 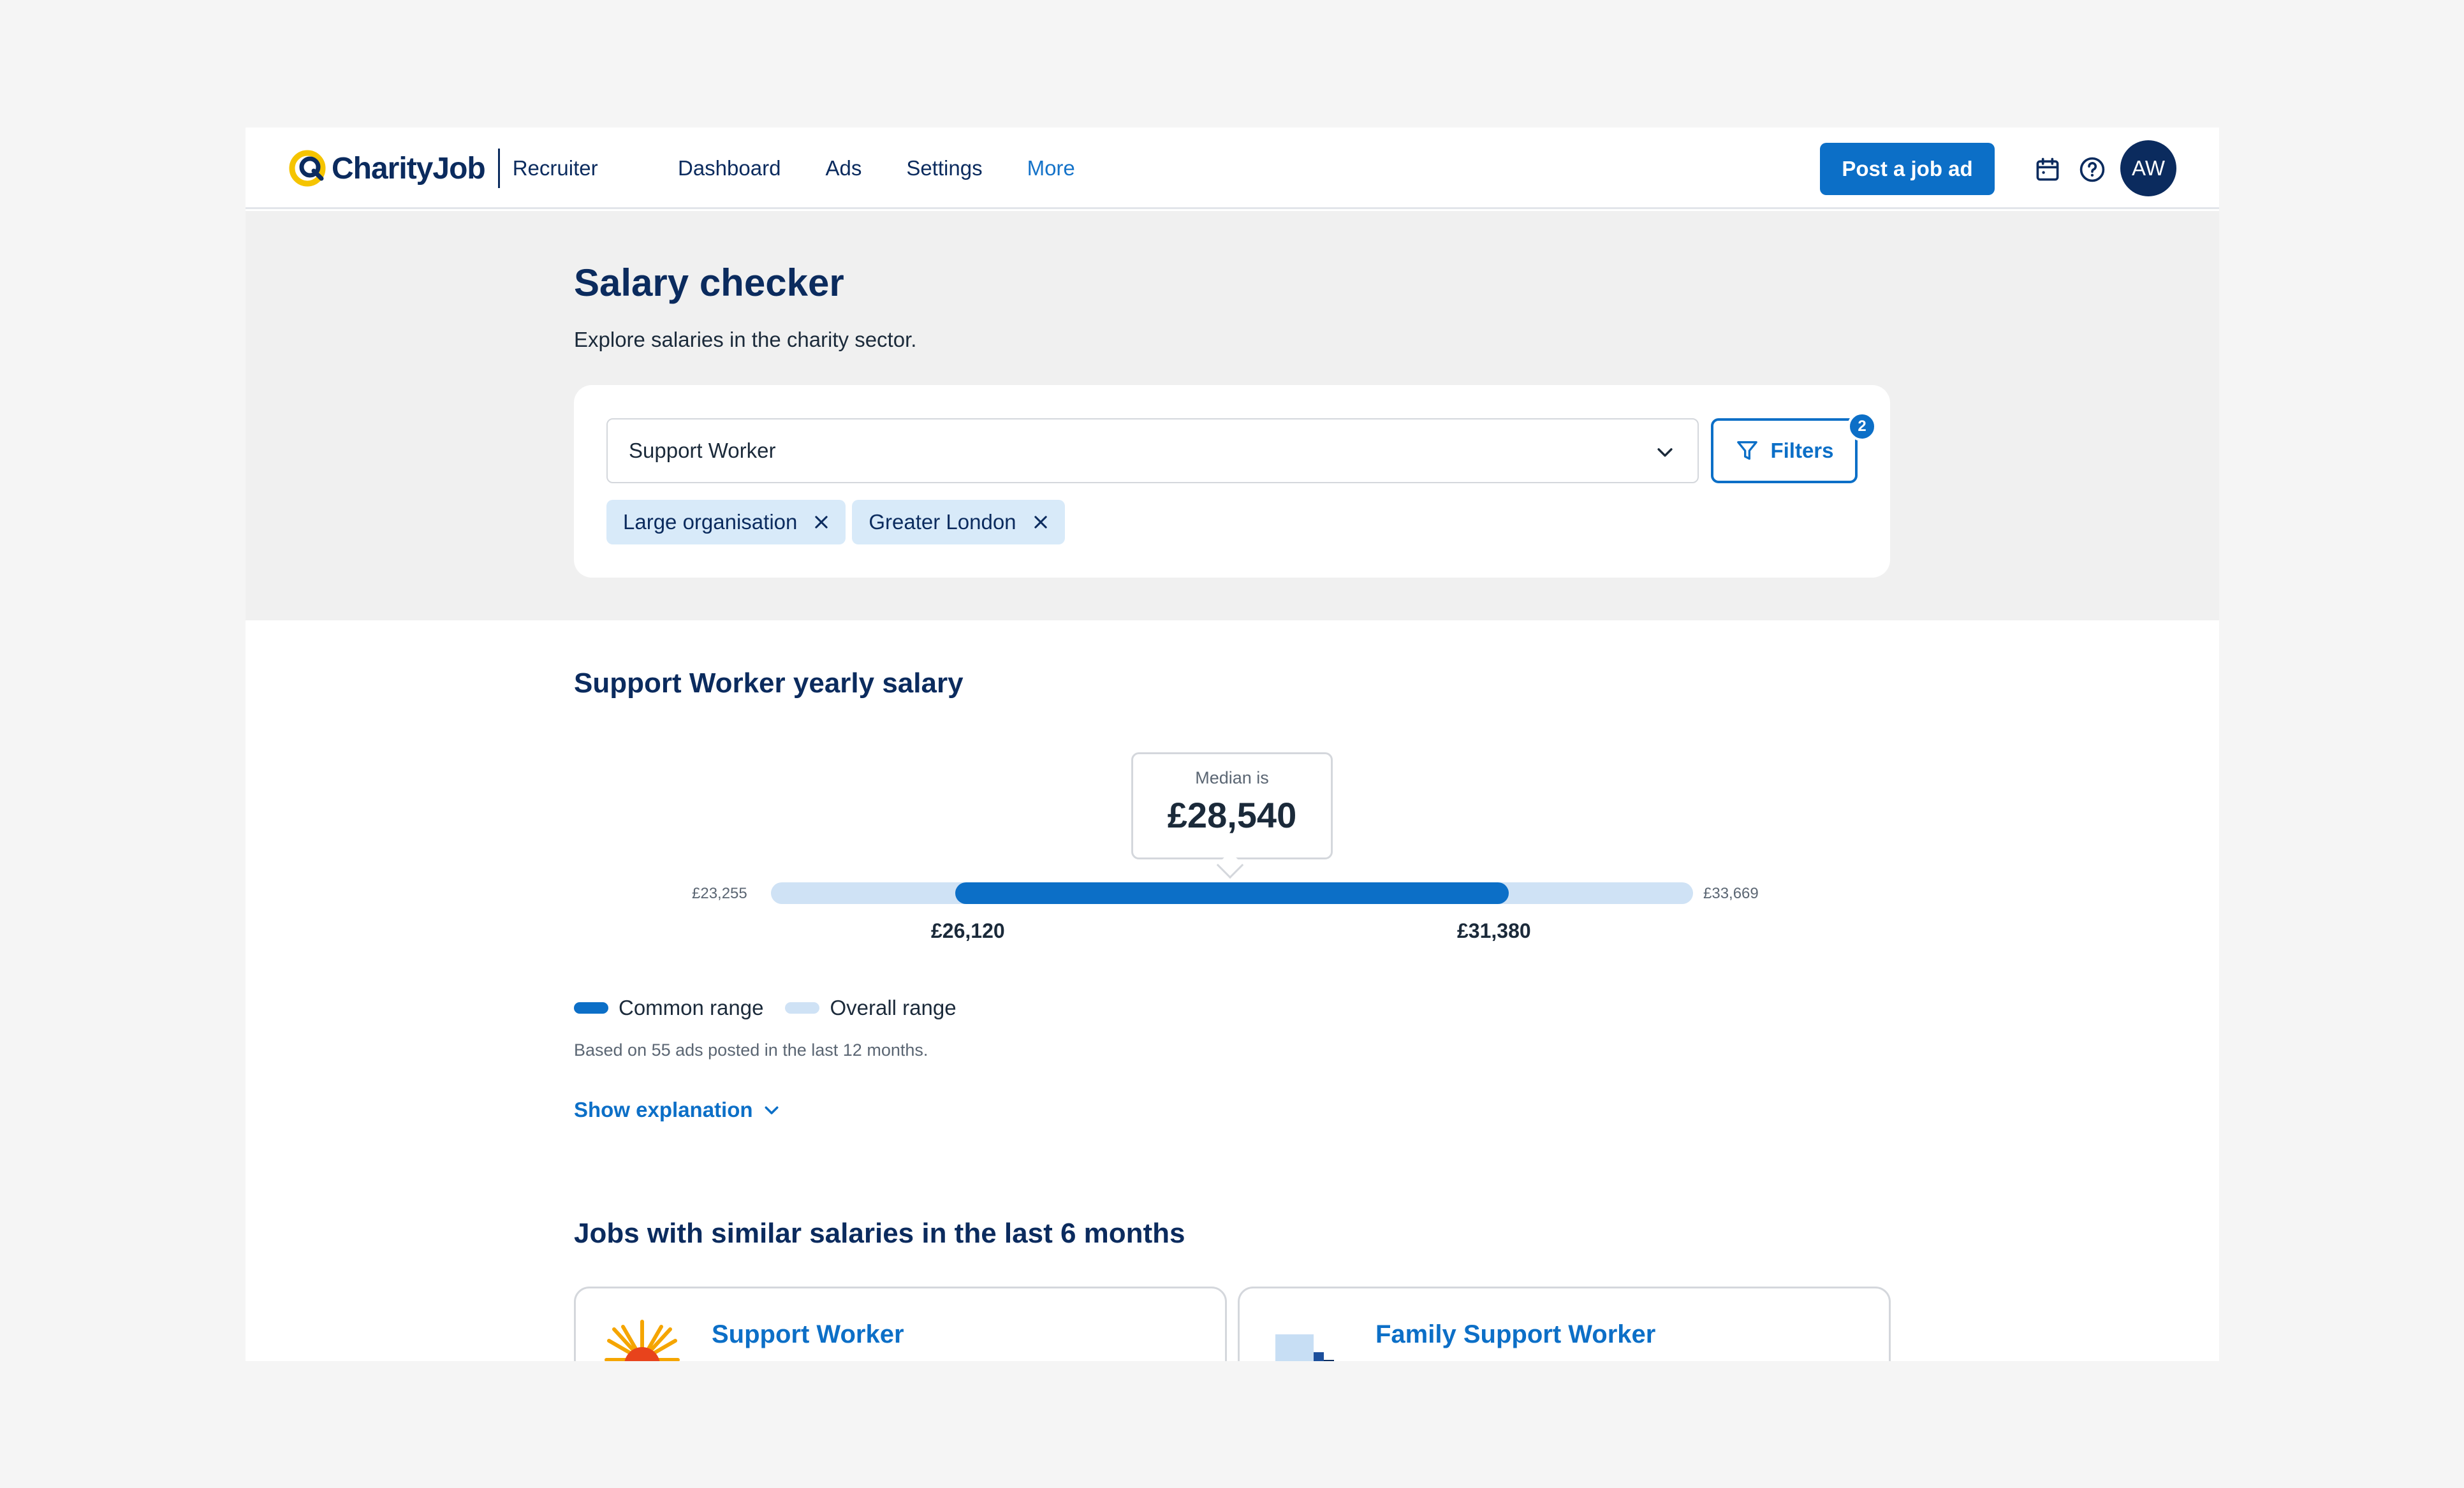 I want to click on legend-common-swatch, so click(x=591, y=1008).